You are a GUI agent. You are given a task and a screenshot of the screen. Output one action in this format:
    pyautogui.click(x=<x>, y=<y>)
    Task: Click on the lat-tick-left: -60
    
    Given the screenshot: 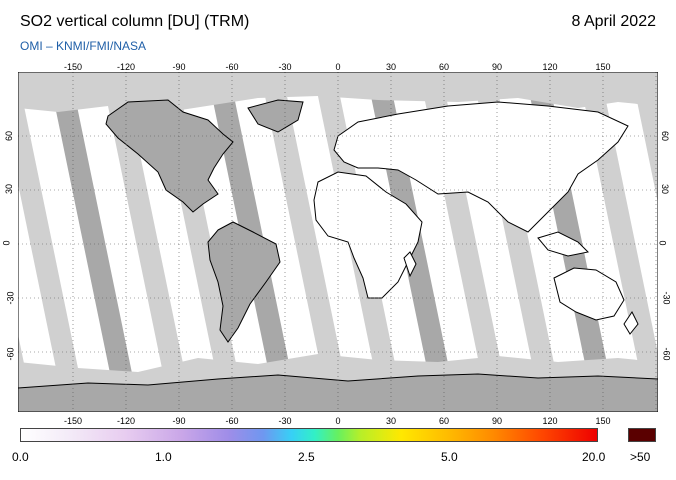 What is the action you would take?
    pyautogui.click(x=10, y=354)
    